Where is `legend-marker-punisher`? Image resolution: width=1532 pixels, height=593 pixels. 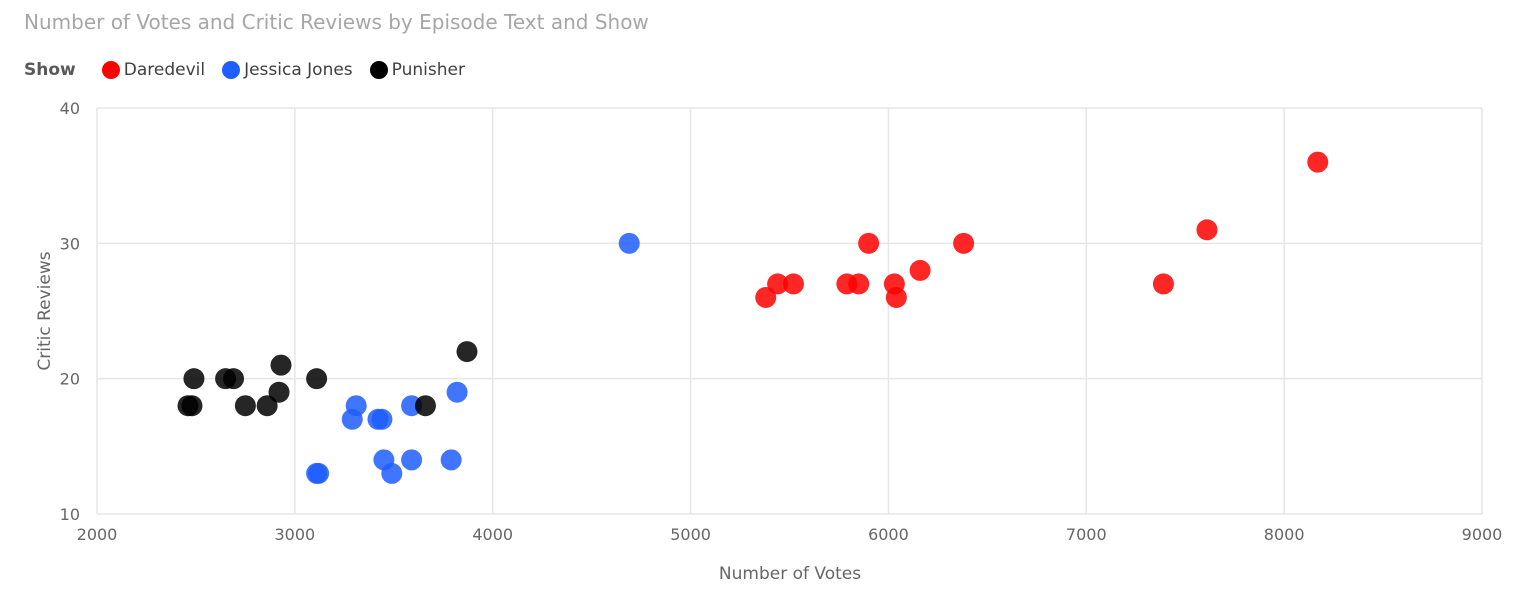 legend-marker-punisher is located at coordinates (378, 70).